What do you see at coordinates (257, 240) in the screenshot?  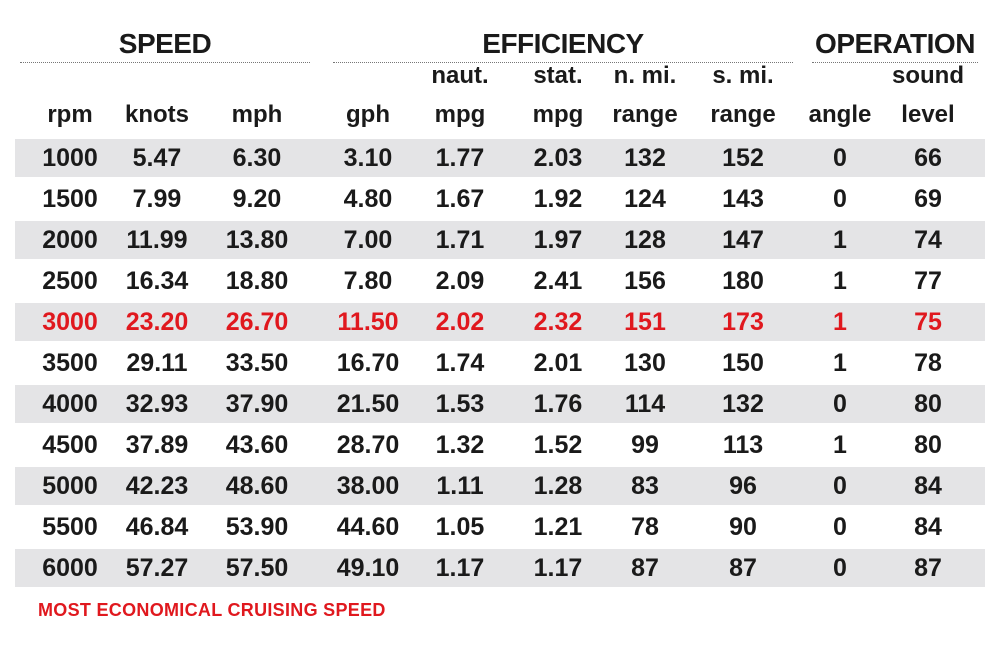 I see `table-cell: 13.80` at bounding box center [257, 240].